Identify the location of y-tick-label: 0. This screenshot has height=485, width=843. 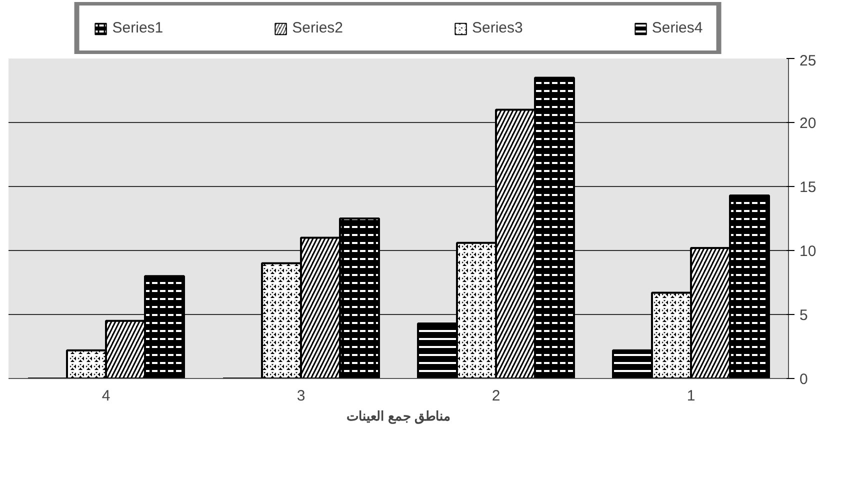
(804, 379).